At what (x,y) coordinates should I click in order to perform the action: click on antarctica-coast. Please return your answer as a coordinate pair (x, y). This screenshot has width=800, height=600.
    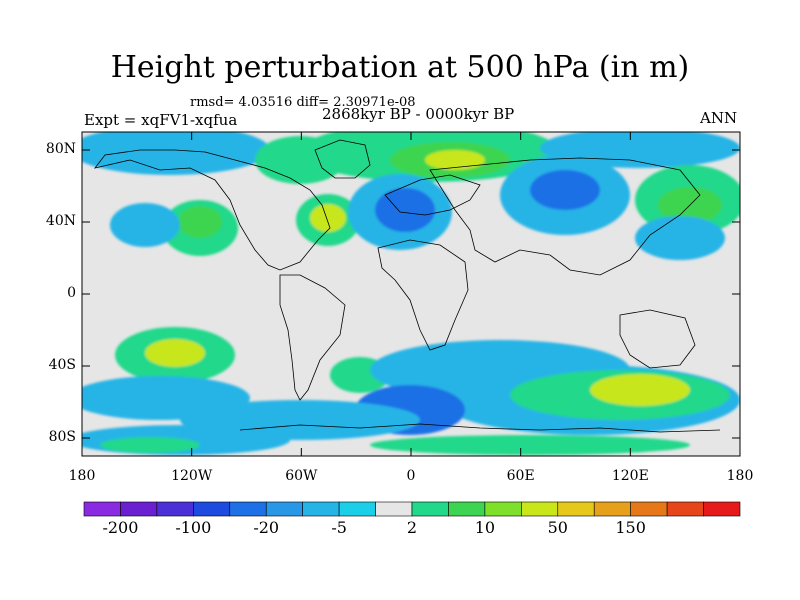
    Looking at the image, I should click on (480, 428).